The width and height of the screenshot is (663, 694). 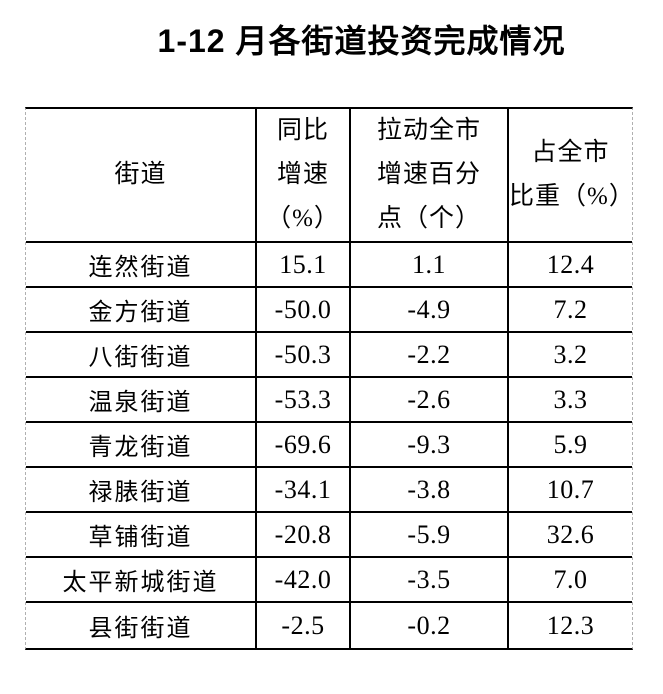 I want to click on cell-contribution-points: -2.6, so click(x=430, y=400).